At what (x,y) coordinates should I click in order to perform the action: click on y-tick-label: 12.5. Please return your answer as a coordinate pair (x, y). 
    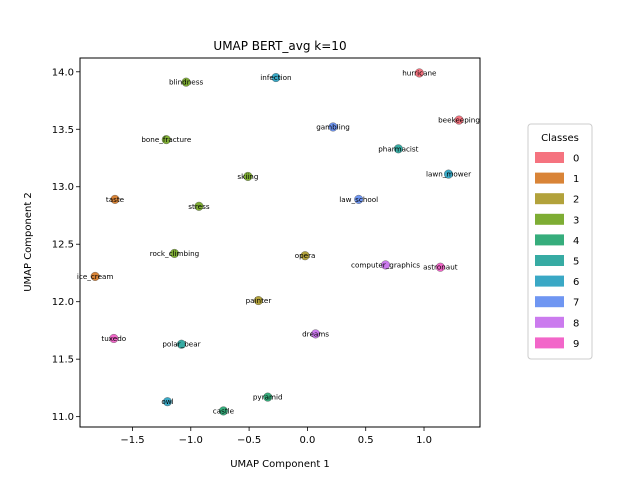
    Looking at the image, I should click on (63, 245).